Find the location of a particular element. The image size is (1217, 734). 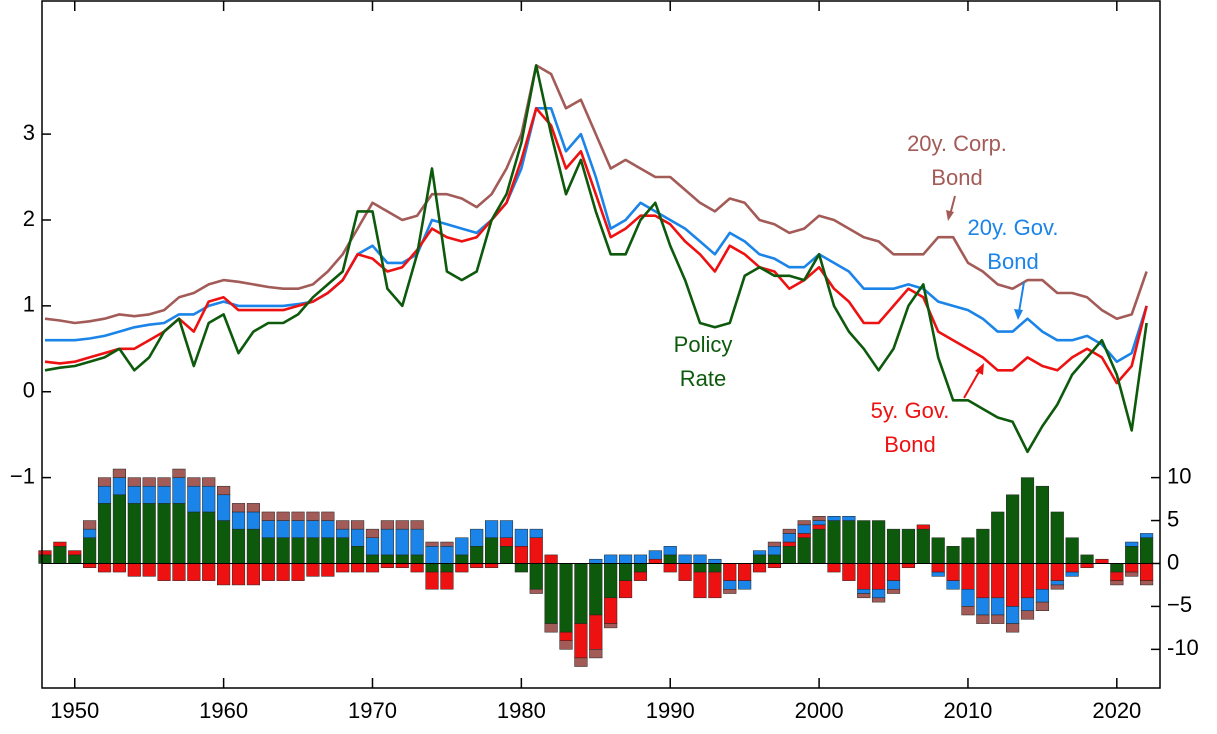

x-tick-label: 1980 is located at coordinates (521, 710).